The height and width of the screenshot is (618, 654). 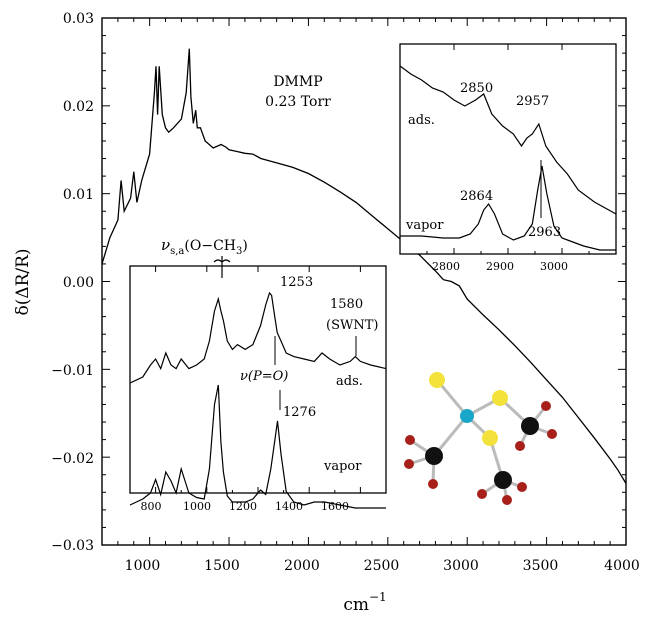 What do you see at coordinates (296, 282) in the screenshot?
I see `inset1-peak-1253: 1253` at bounding box center [296, 282].